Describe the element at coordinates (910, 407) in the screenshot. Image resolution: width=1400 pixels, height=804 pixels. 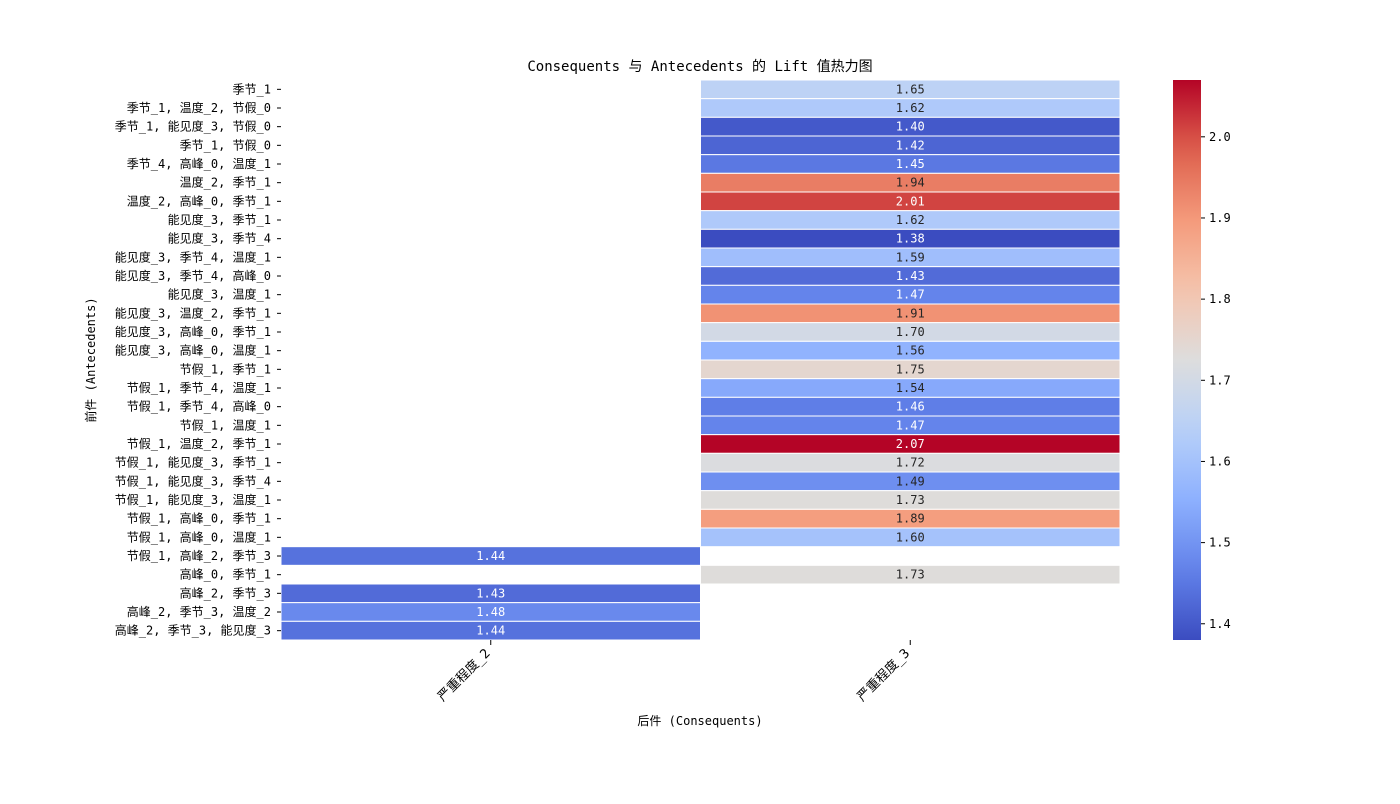
I see `cell-value-label: 1.46` at that location.